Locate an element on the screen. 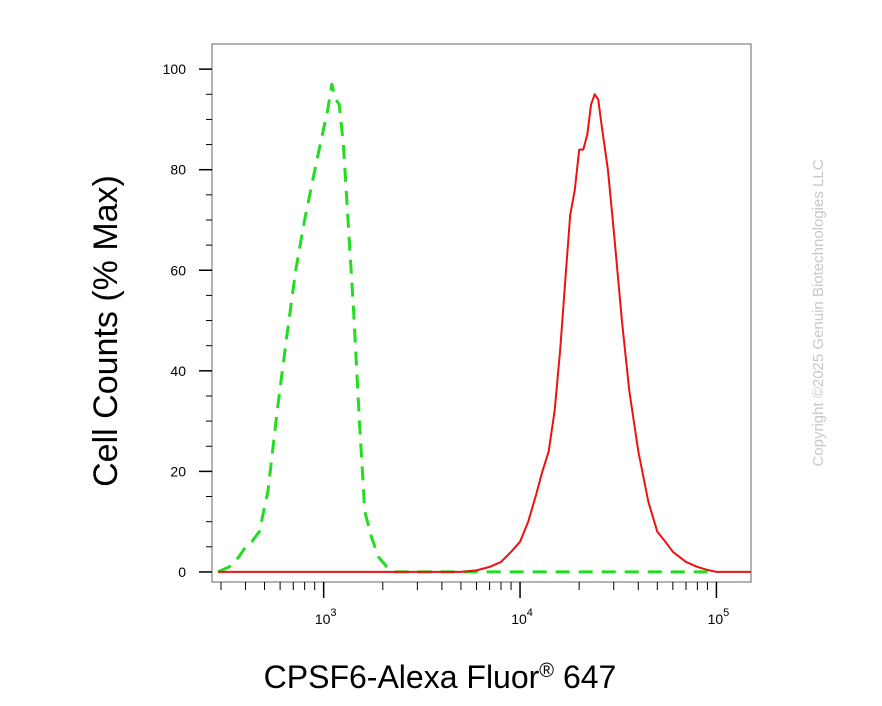  x-axis-title: CPSF6-Alexa Fluor® 647 is located at coordinates (440, 677).